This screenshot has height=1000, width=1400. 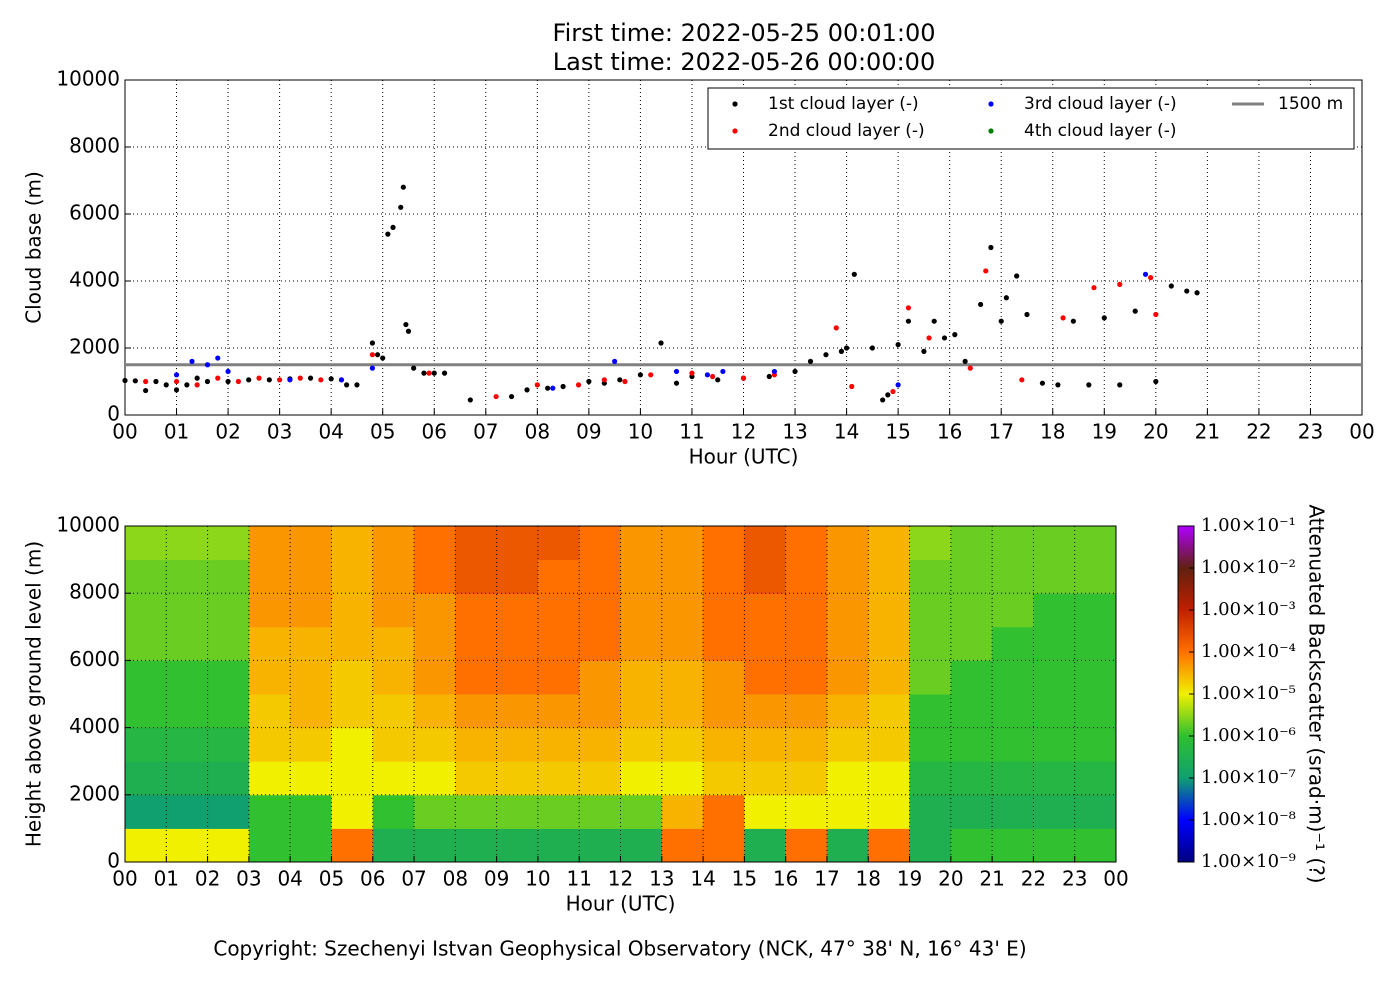 I want to click on x-tick-label: 21, so click(x=1207, y=432).